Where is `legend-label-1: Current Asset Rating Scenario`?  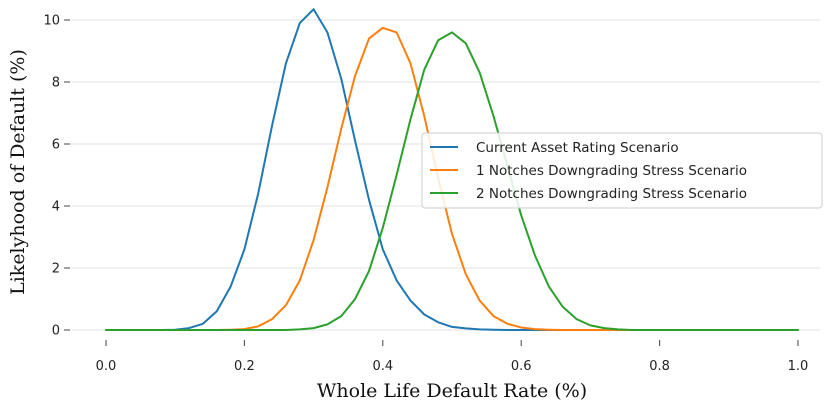
legend-label-1: Current Asset Rating Scenario is located at coordinates (577, 148).